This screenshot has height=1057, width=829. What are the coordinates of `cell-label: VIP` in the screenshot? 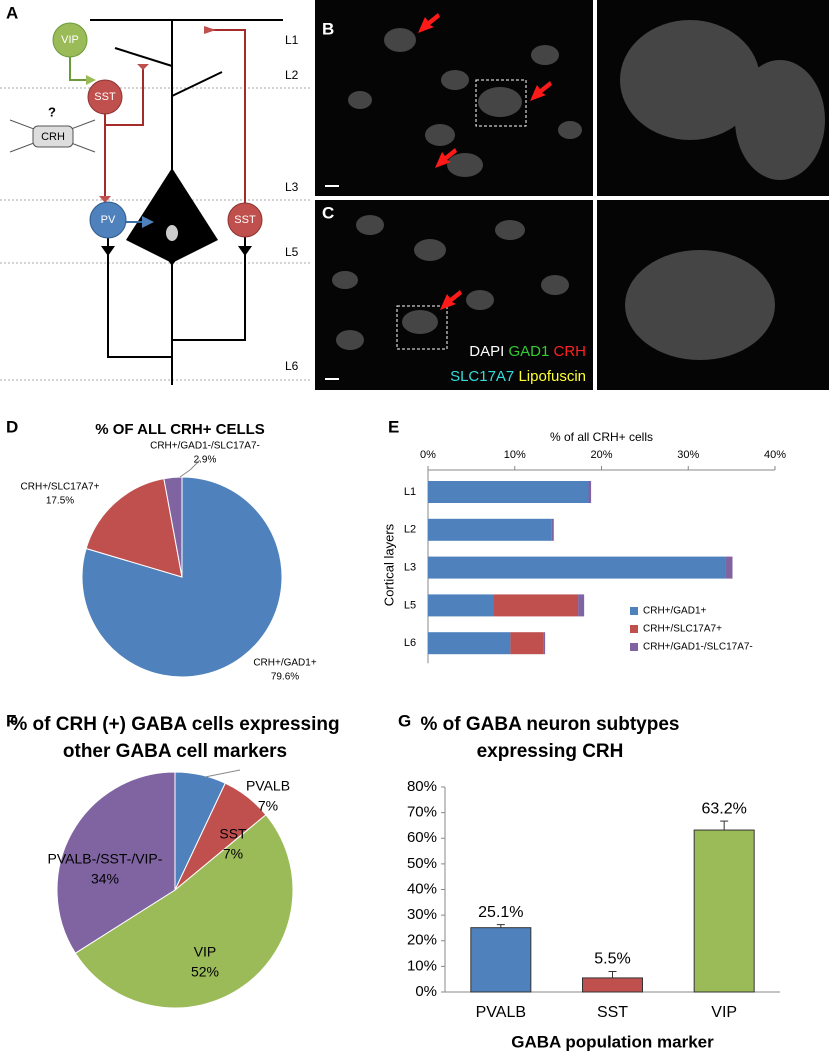 It's located at (70, 40).